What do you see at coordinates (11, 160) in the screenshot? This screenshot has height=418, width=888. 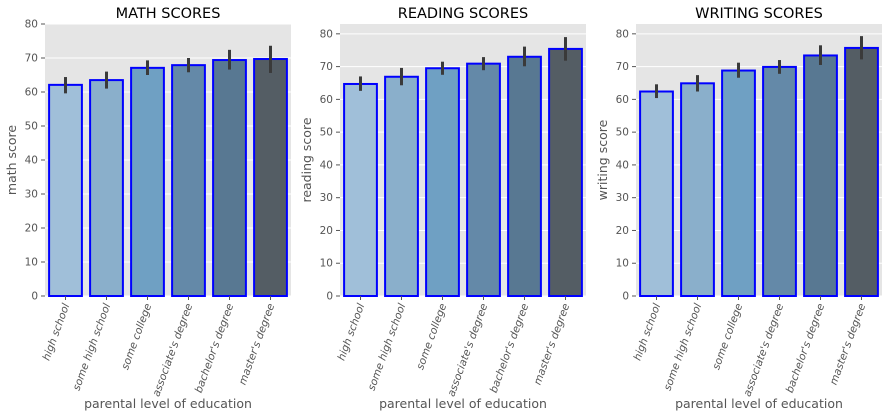 I see `y-axis-label: math score` at bounding box center [11, 160].